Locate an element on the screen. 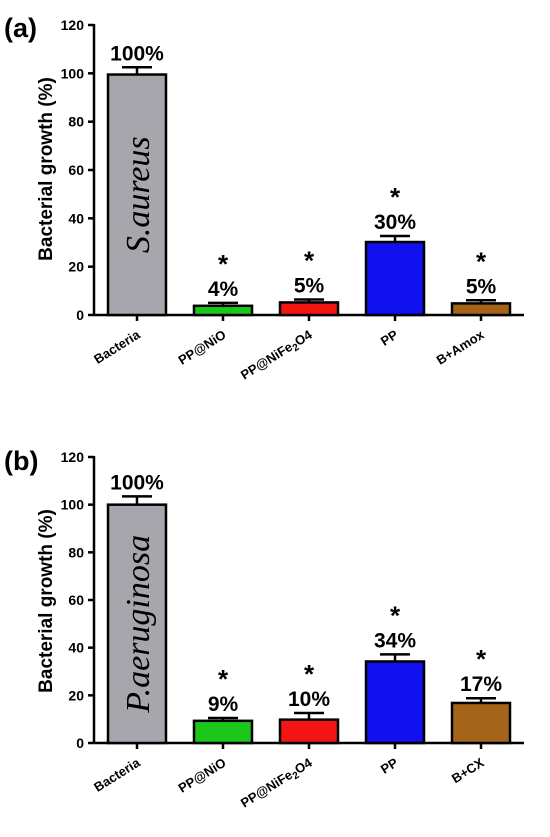 Image resolution: width=550 pixels, height=837 pixels. data-label: 9% is located at coordinates (223, 704).